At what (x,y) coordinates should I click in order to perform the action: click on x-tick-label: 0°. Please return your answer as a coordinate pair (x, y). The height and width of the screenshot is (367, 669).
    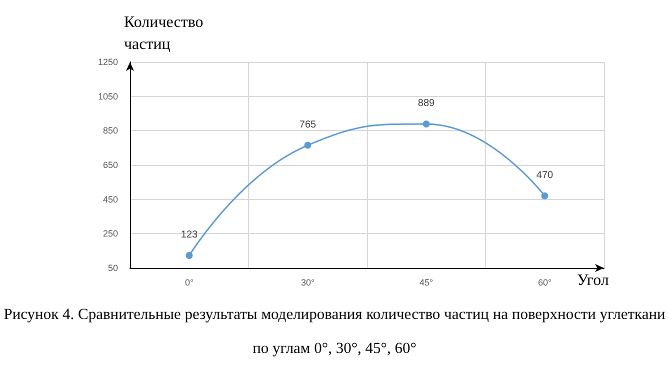
    Looking at the image, I should click on (189, 283).